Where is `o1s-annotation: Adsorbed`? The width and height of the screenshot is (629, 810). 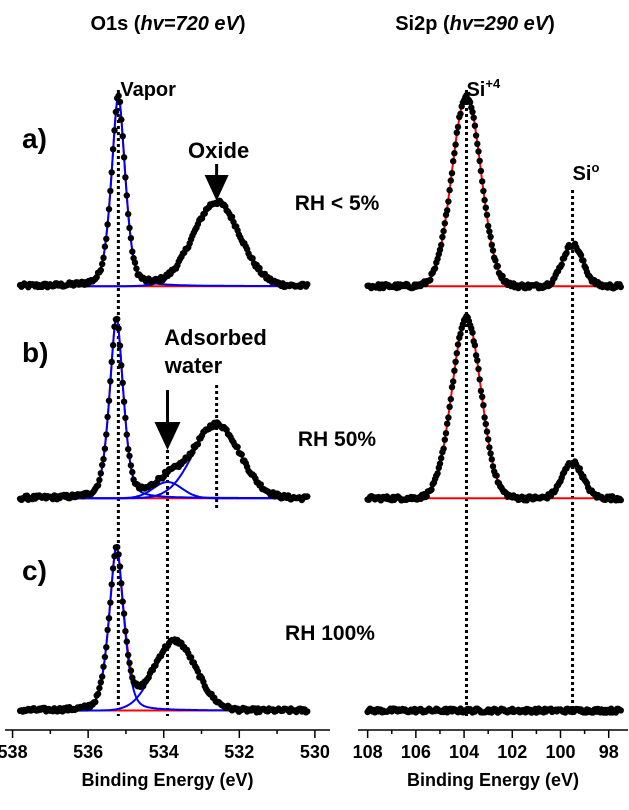 o1s-annotation: Adsorbed is located at coordinates (215, 337).